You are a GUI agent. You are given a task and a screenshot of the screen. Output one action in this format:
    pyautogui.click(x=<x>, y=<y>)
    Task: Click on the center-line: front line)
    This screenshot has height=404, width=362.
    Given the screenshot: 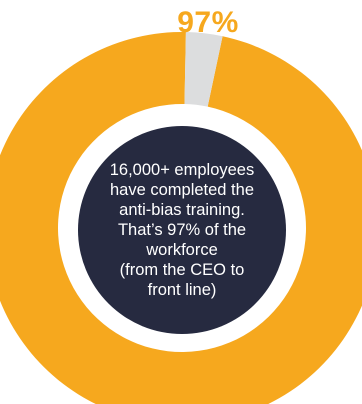 What is the action you would take?
    pyautogui.click(x=182, y=290)
    